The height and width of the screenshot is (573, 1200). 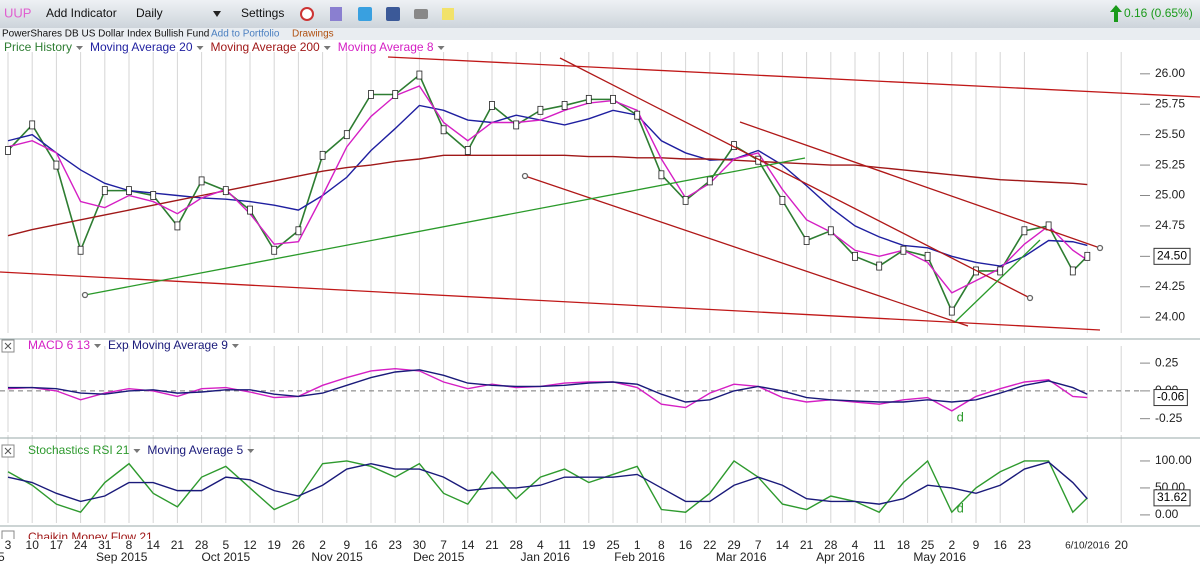 I want to click on y-tick-label: 26.00, so click(x=1170, y=73).